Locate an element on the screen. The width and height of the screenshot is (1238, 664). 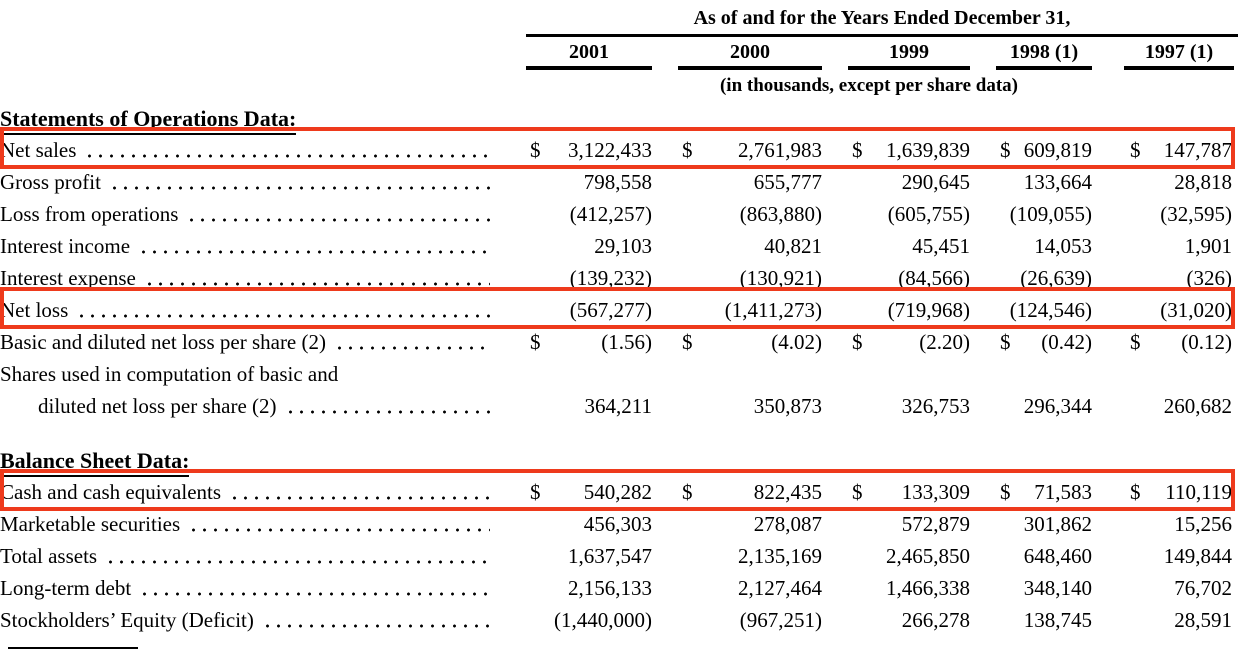
cell-value: 648,460 is located at coordinates (1057, 556).